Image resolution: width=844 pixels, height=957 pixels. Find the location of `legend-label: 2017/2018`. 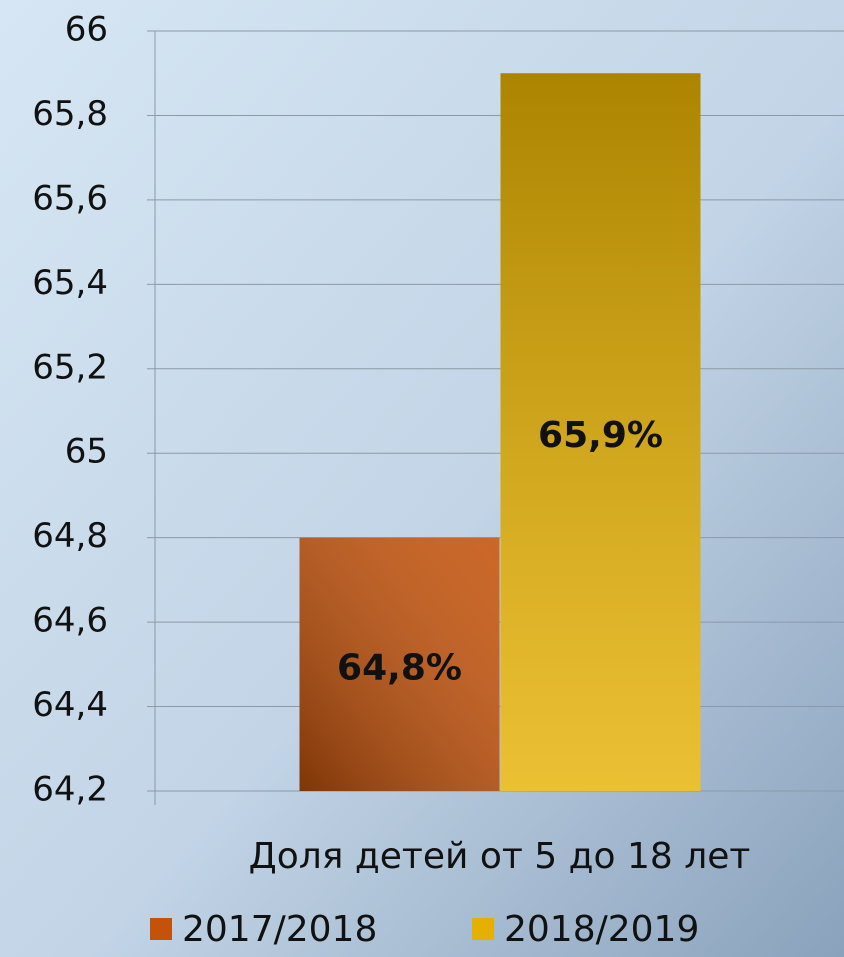

legend-label: 2017/2018 is located at coordinates (279, 929).